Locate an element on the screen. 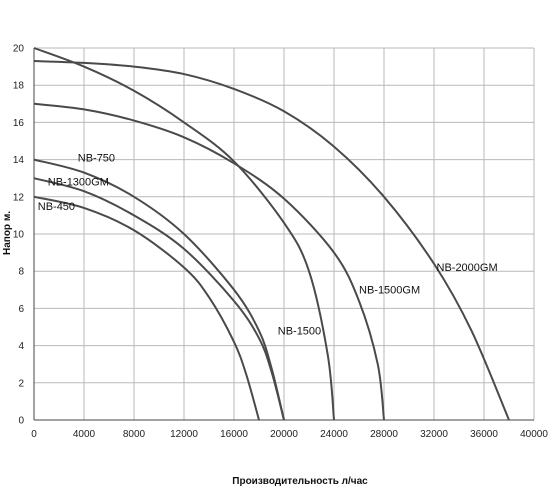  y-tick-label: 0 is located at coordinates (21, 421).